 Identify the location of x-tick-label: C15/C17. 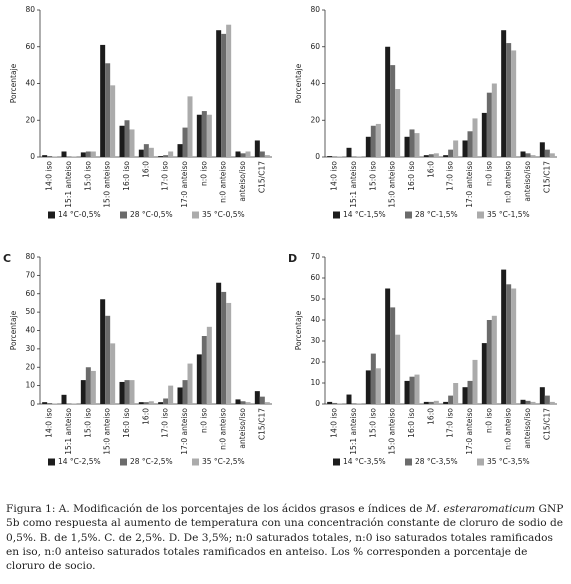
(546, 177).